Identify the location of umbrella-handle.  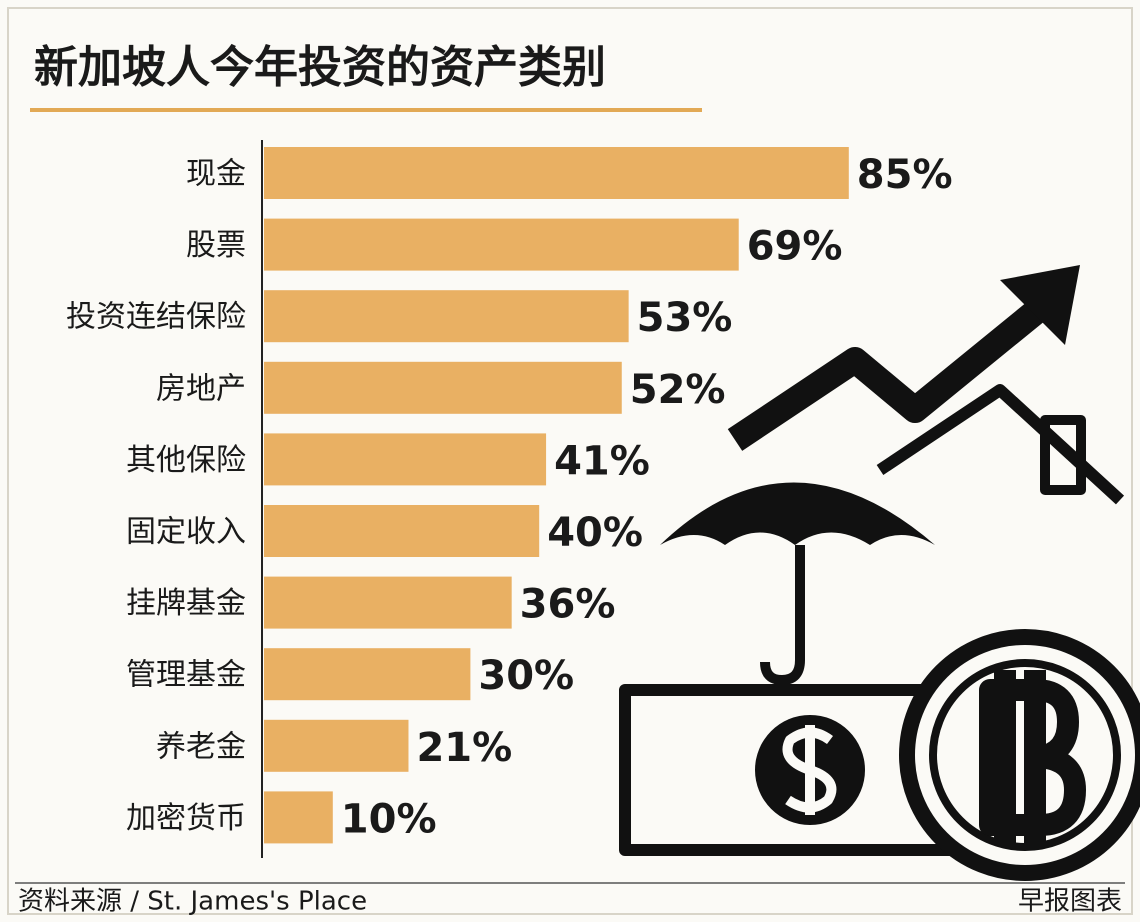
(782, 615).